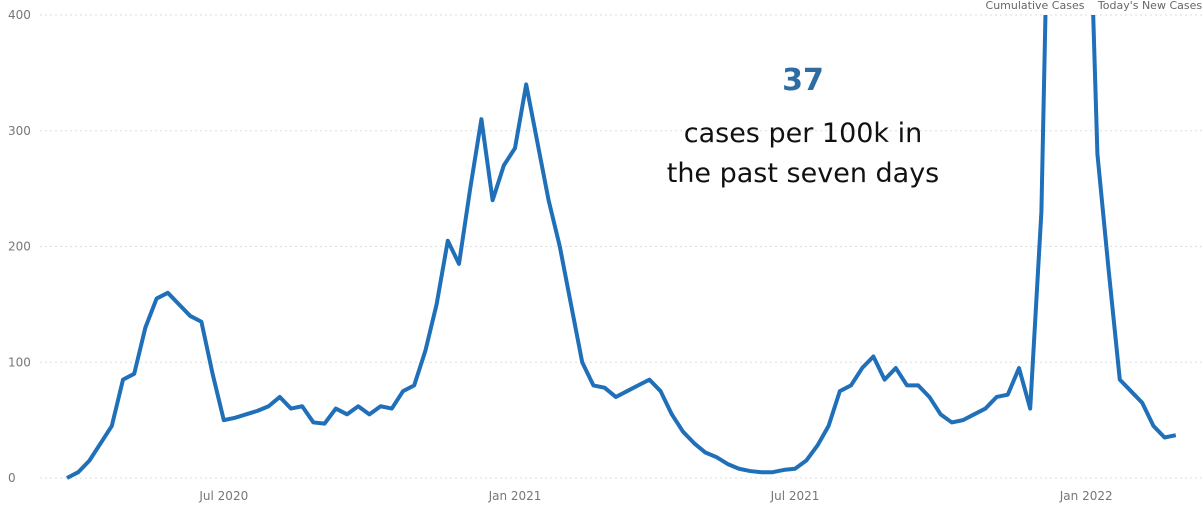 This screenshot has width=1203, height=506. What do you see at coordinates (19, 15) in the screenshot?
I see `y-tick-label: 400` at bounding box center [19, 15].